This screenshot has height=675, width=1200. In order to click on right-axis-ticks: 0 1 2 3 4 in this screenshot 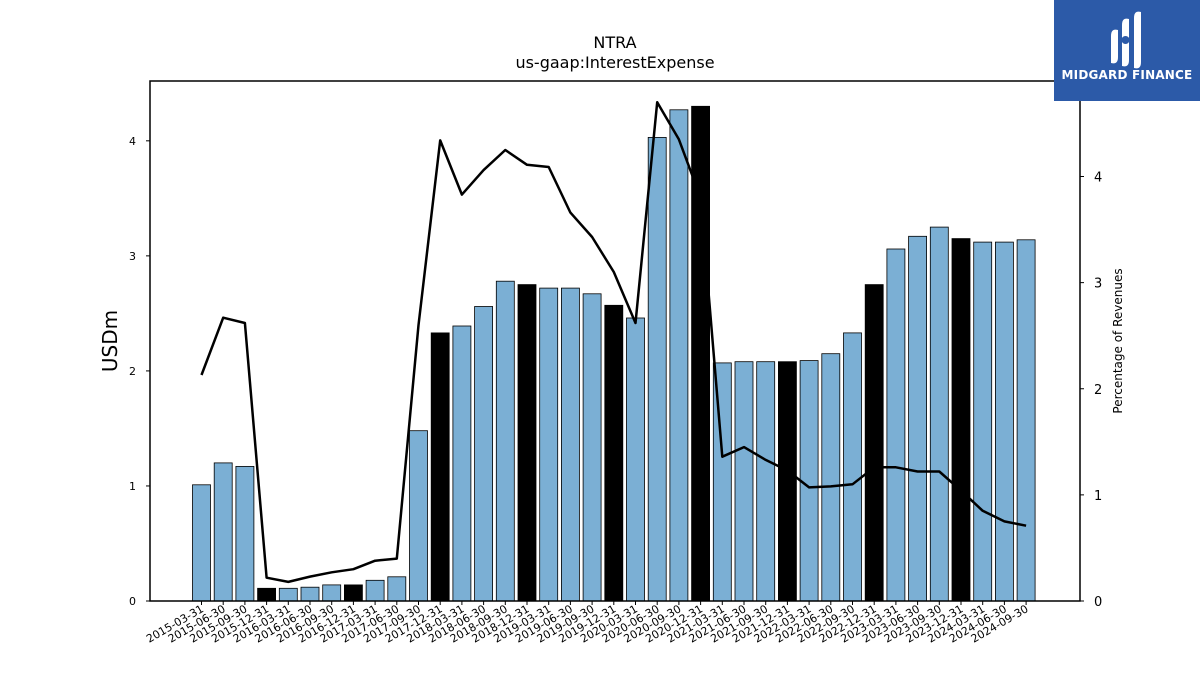, I will do `click(1091, 390)`.